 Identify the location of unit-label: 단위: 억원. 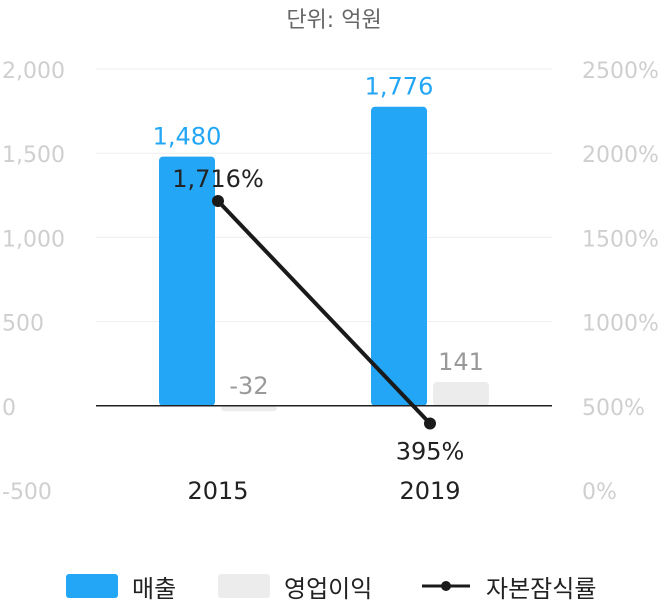
(334, 20).